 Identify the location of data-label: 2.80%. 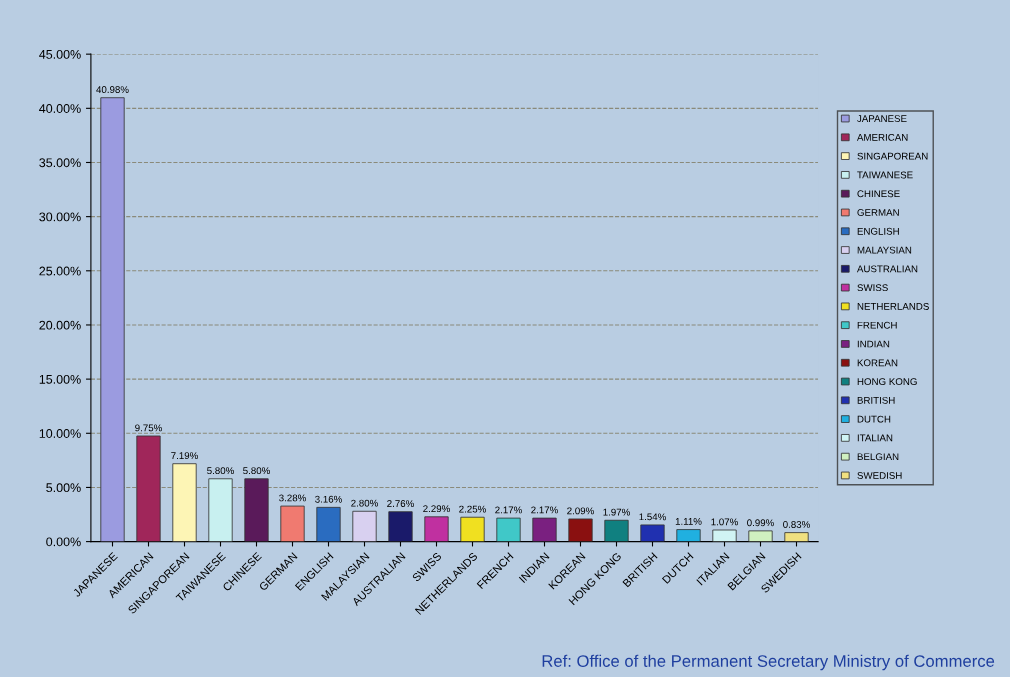
(364, 503).